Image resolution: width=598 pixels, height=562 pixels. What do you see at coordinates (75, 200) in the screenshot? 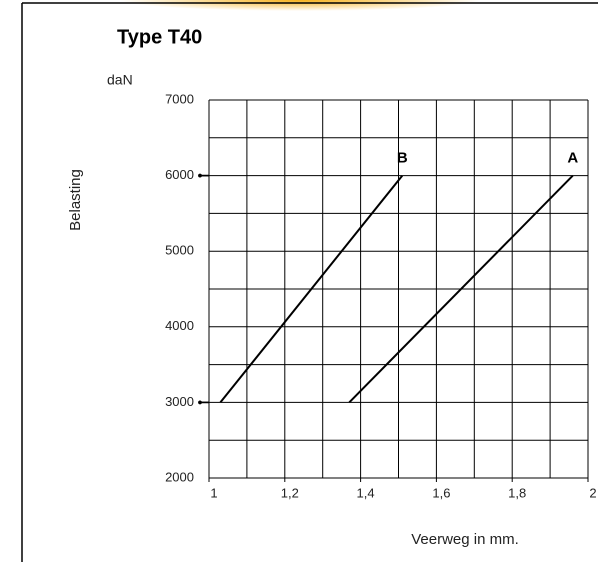
I see `y-axis-label: Belasting` at bounding box center [75, 200].